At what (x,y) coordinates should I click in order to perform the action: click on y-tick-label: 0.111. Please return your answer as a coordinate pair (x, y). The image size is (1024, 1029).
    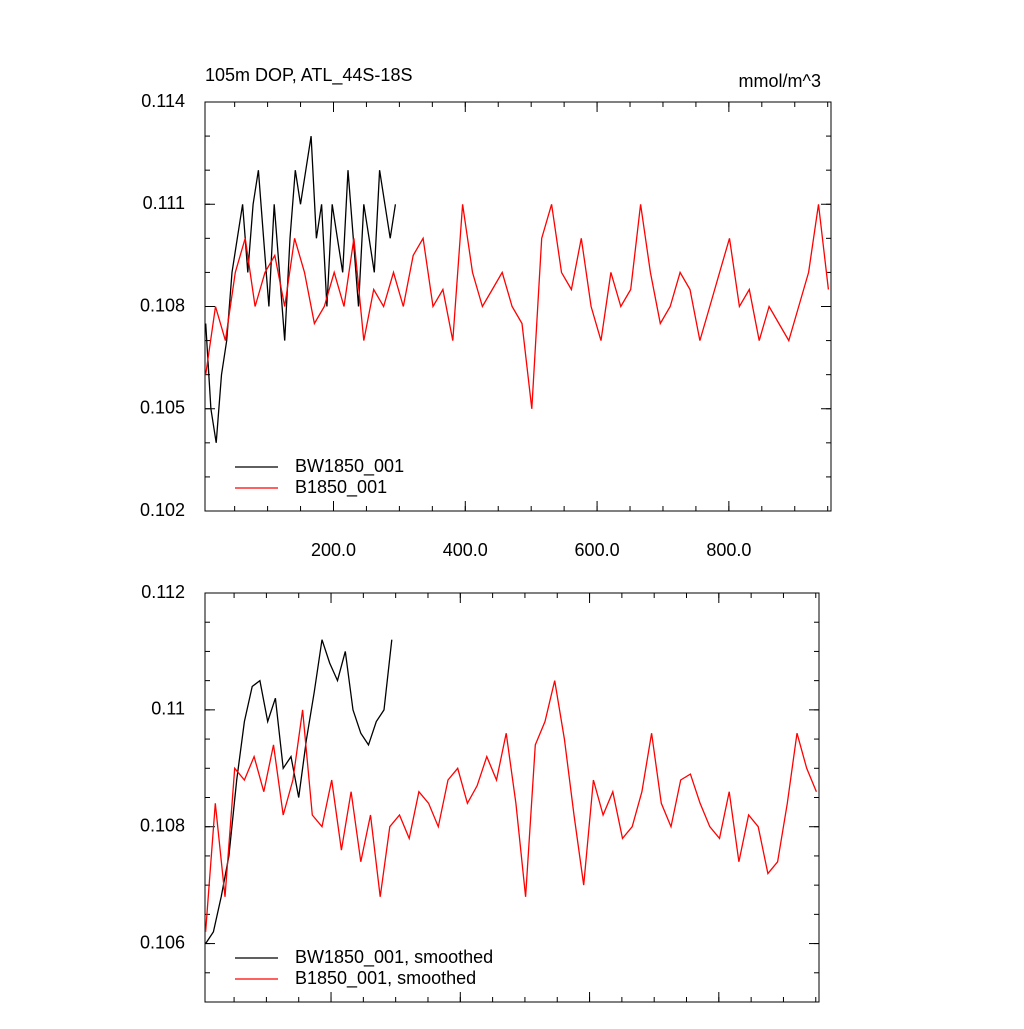
    Looking at the image, I should click on (164, 203).